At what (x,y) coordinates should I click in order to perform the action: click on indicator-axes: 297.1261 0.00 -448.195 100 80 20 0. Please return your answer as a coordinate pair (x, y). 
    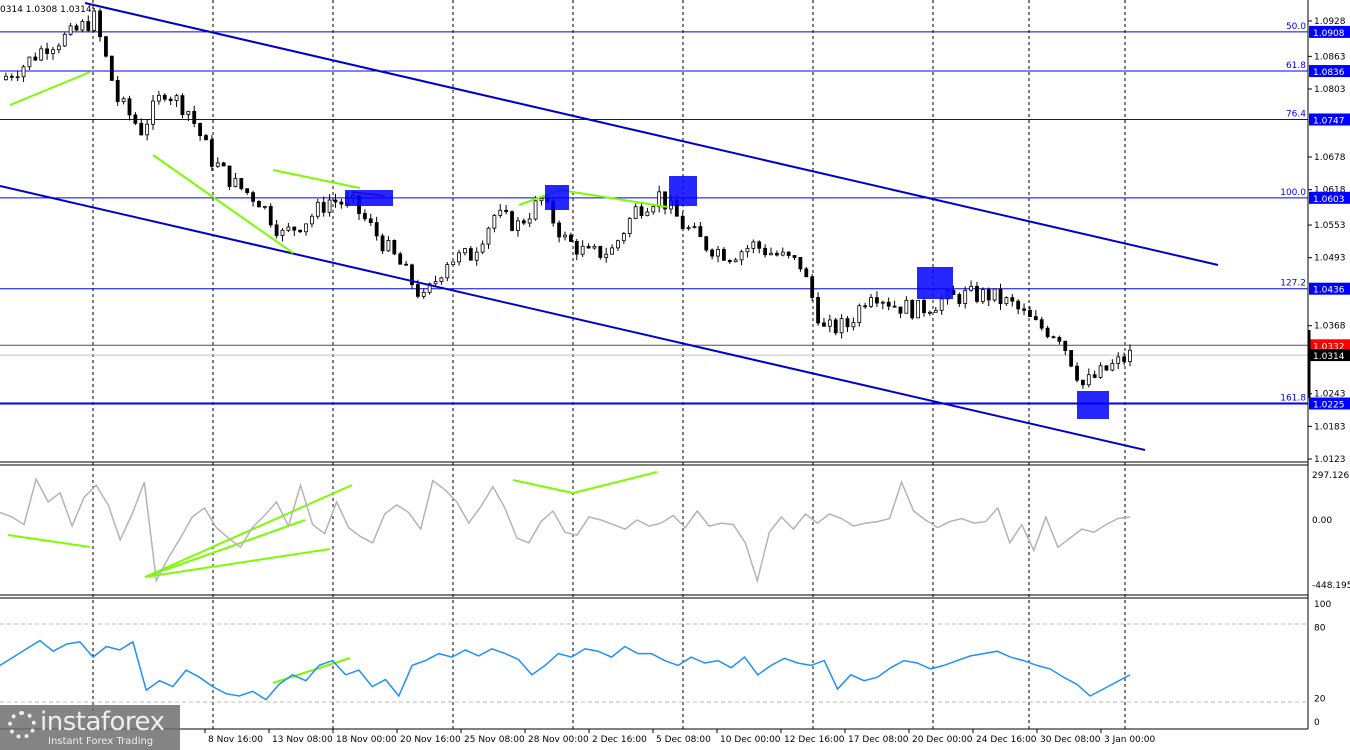
    Looking at the image, I should click on (1331, 599).